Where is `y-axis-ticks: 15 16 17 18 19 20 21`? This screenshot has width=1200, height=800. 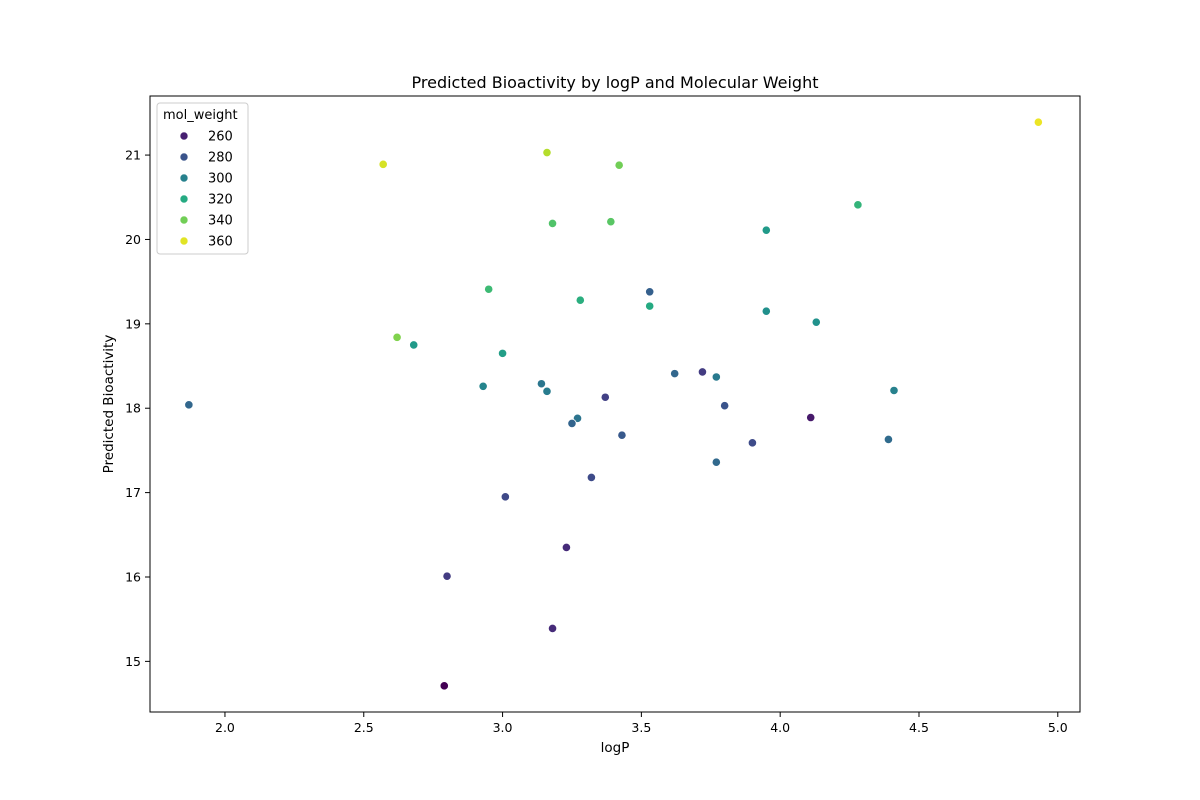
y-axis-ticks: 15 16 17 18 19 20 21 is located at coordinates (137, 408).